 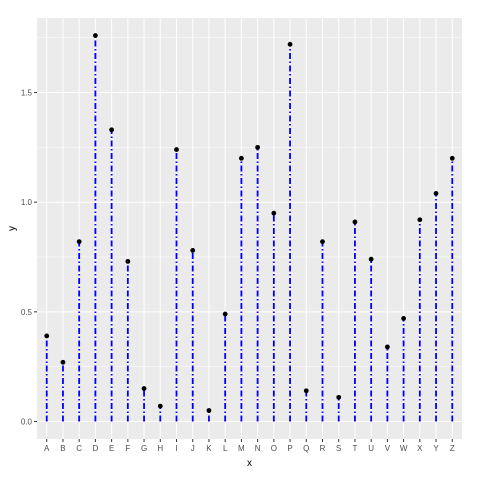 What do you see at coordinates (420, 220) in the screenshot?
I see `point-x` at bounding box center [420, 220].